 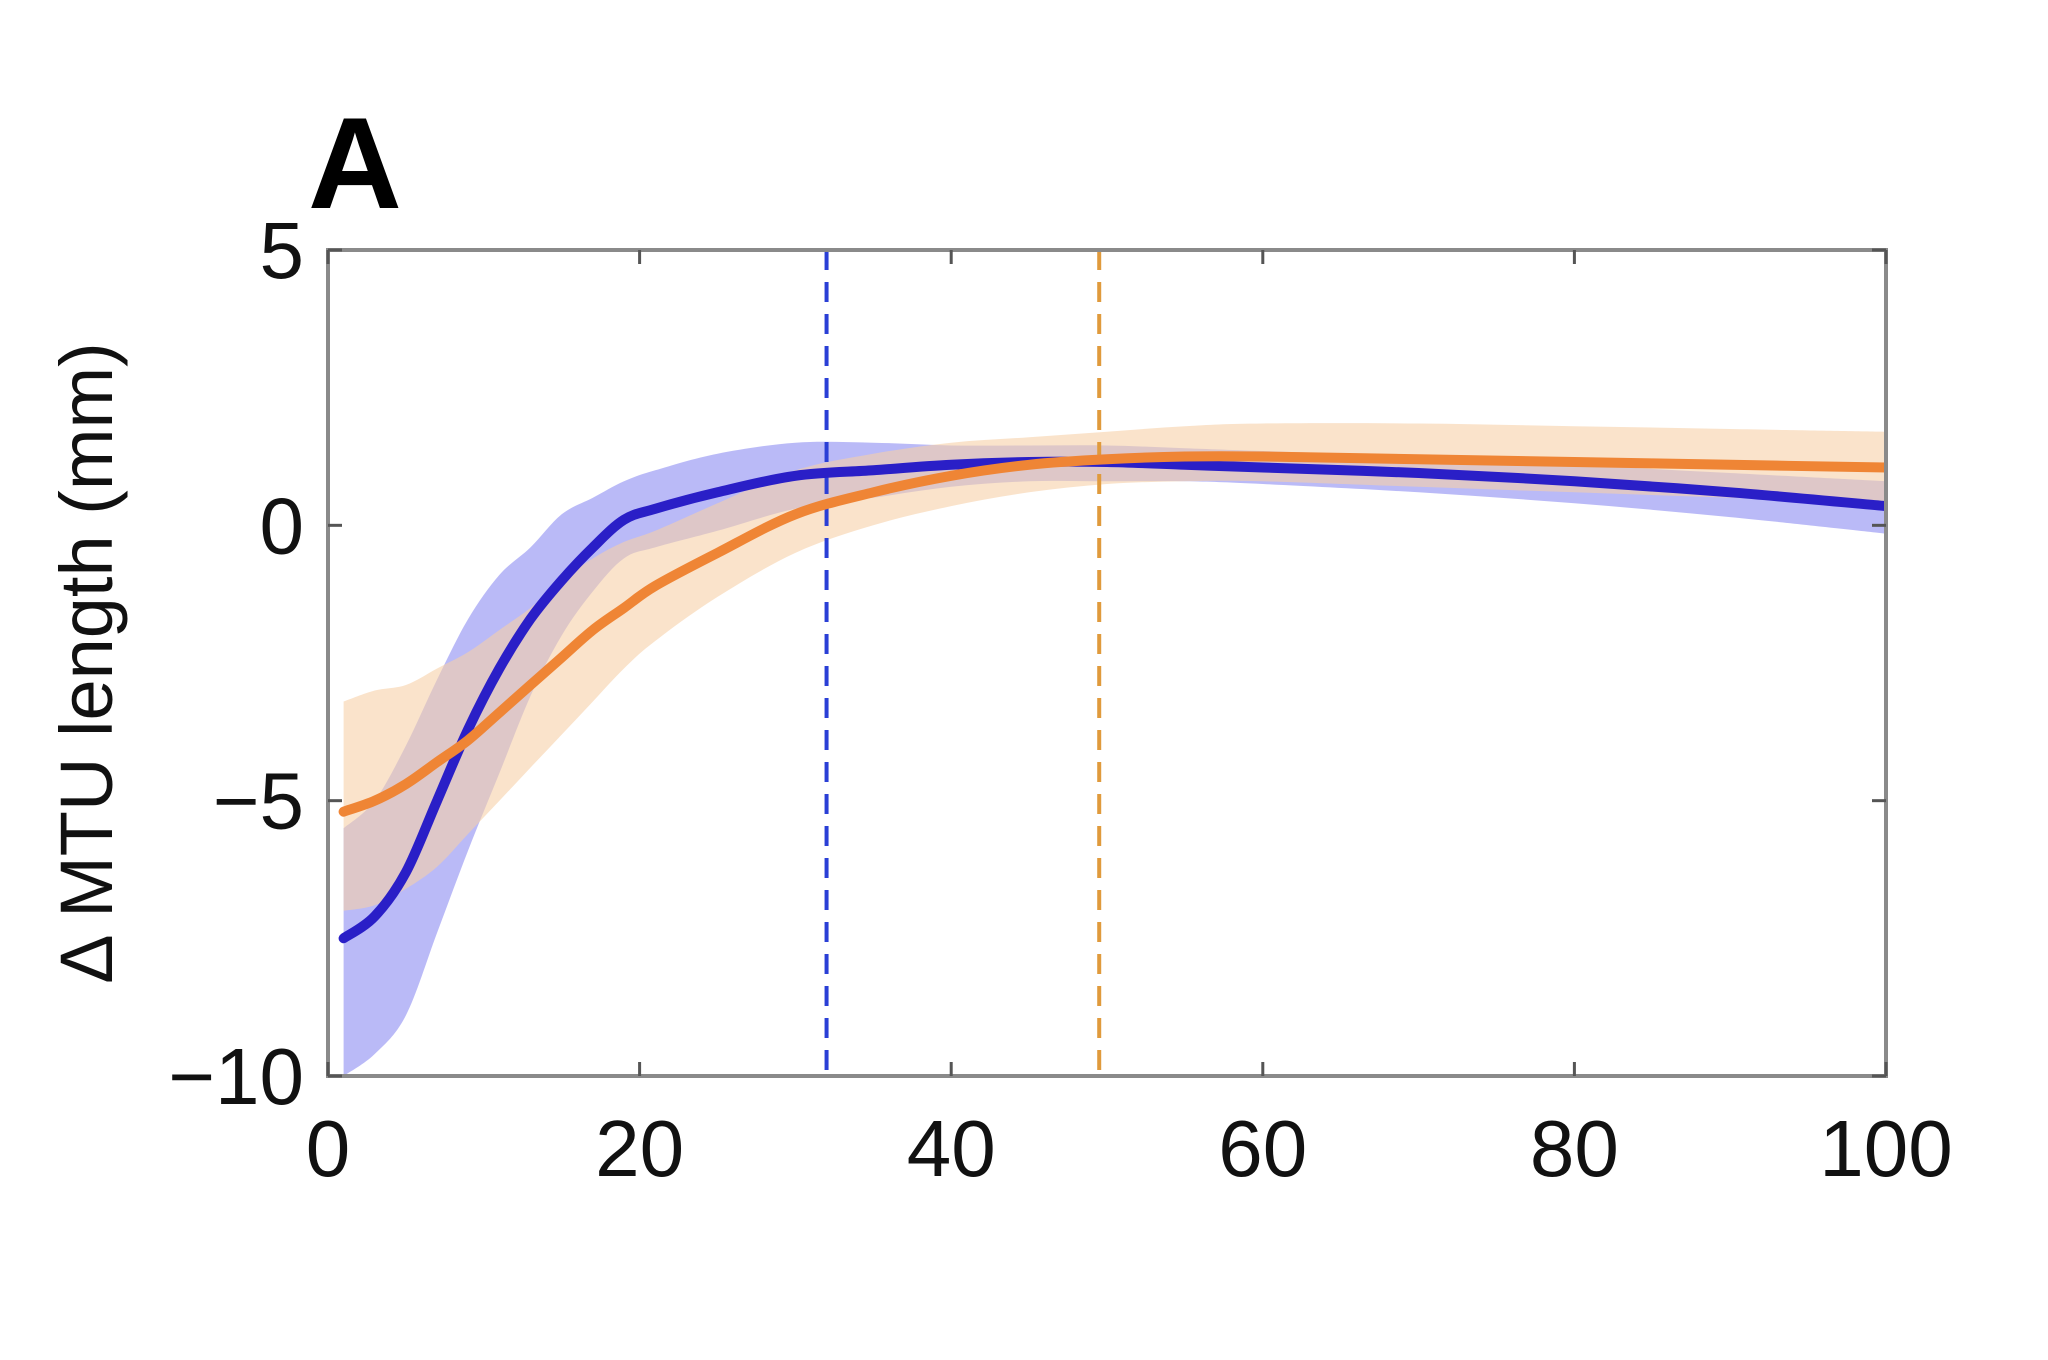 I want to click on x-tick-label: 20, so click(x=639, y=1148).